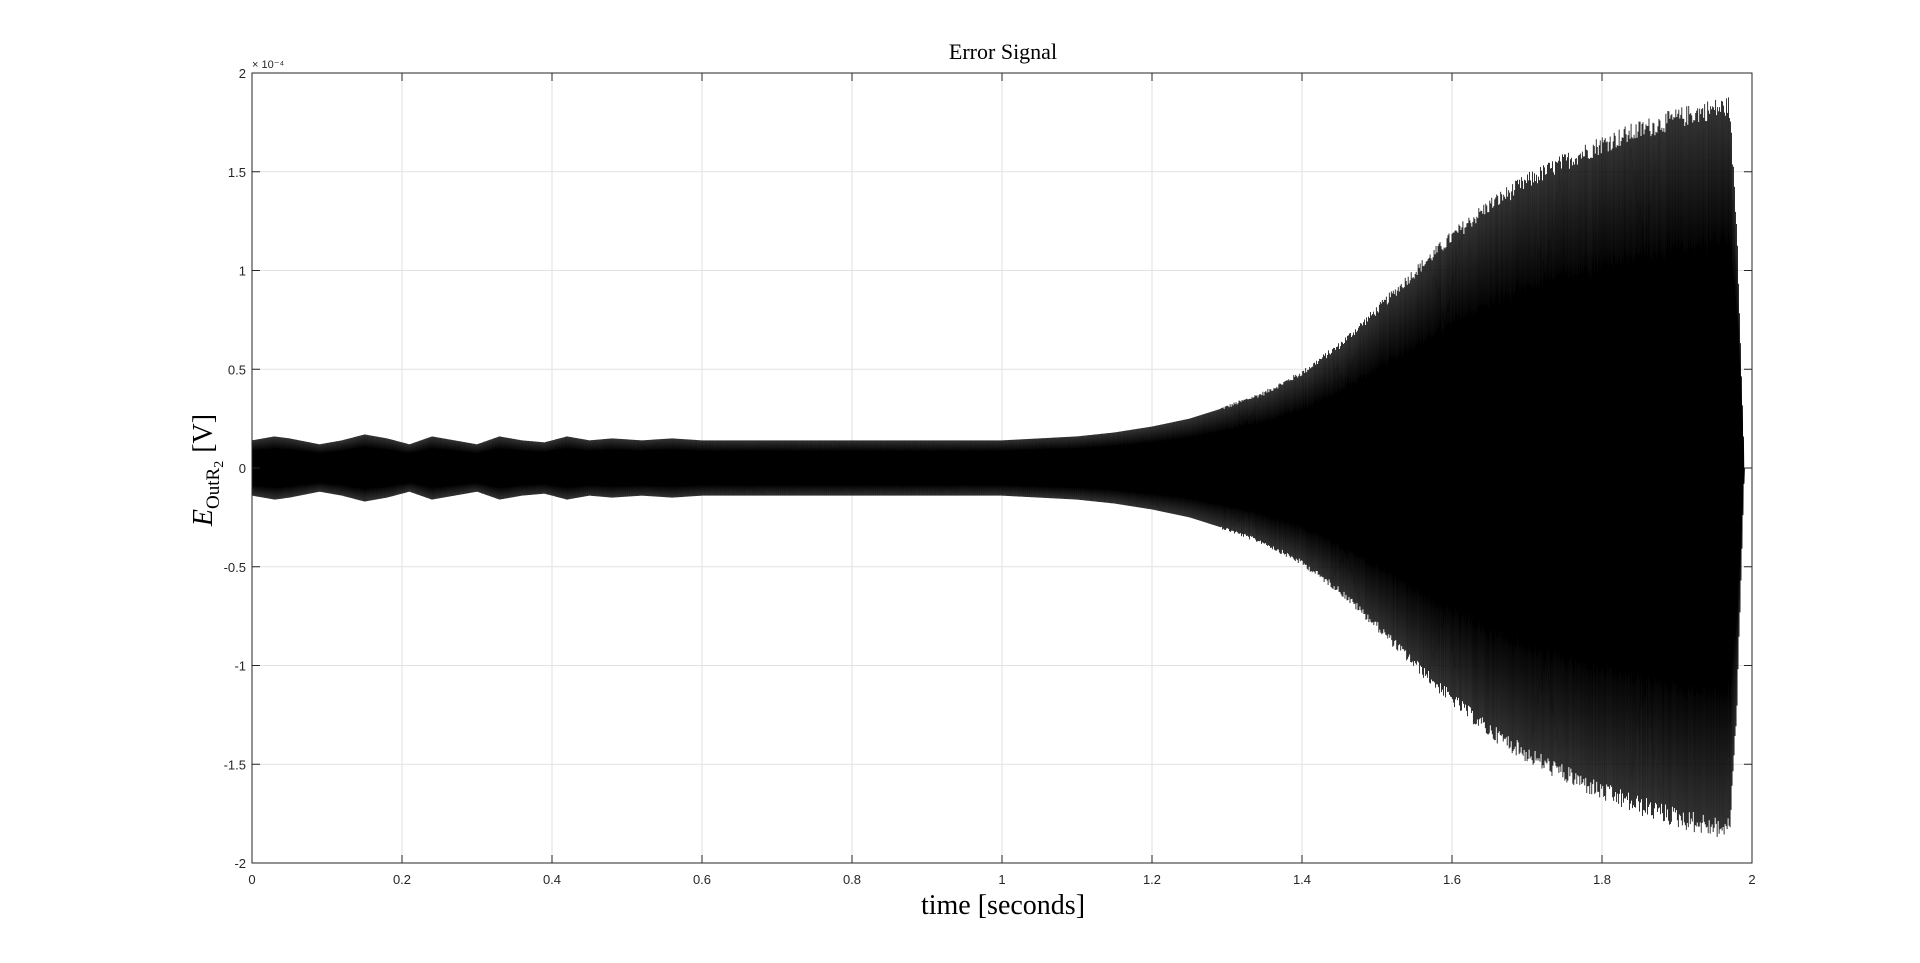 This screenshot has width=1920, height=963. I want to click on x-tick-labels: 0 0.2 0.4 0.6 0.8 1 1.2 1.4 1.6 1.8 2, so click(1001, 879).